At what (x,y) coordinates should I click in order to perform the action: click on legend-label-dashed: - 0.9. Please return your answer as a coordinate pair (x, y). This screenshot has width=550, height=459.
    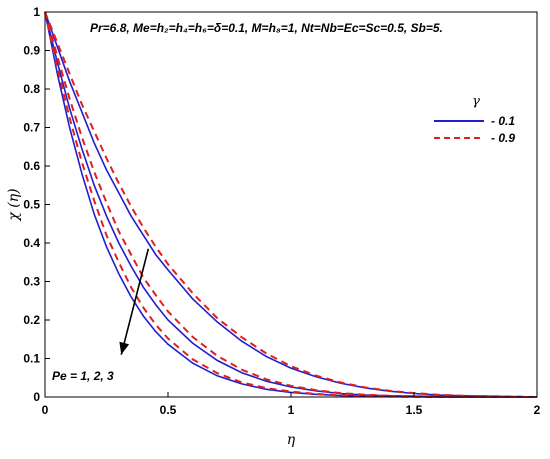
    Looking at the image, I should click on (503, 138).